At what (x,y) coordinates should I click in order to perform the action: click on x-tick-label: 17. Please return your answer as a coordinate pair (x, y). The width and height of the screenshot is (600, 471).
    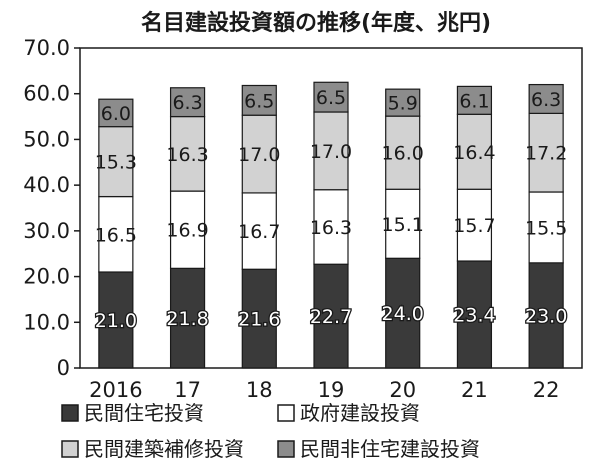
    Looking at the image, I should click on (187, 390).